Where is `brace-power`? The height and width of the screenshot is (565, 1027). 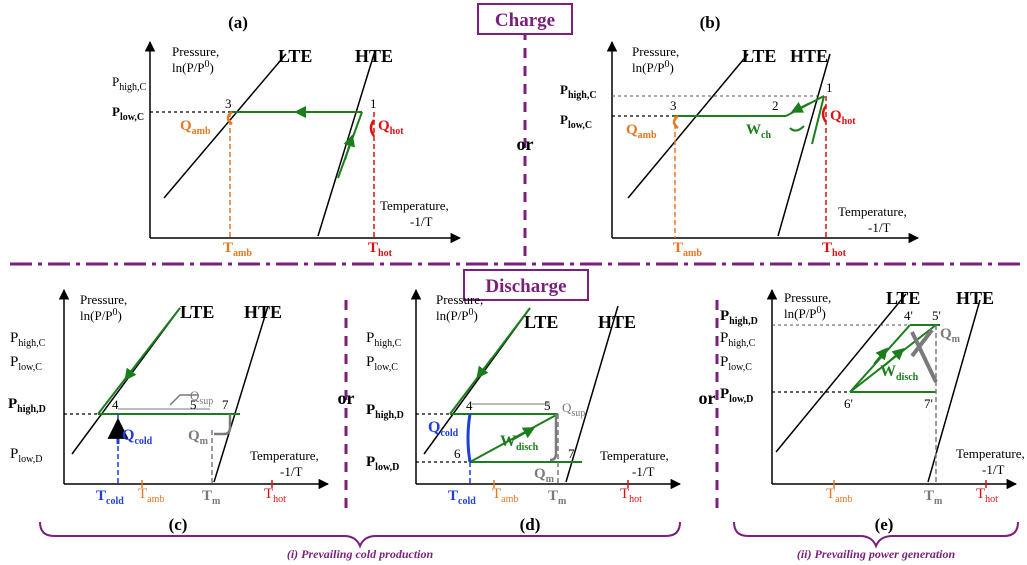
brace-power is located at coordinates (876, 535).